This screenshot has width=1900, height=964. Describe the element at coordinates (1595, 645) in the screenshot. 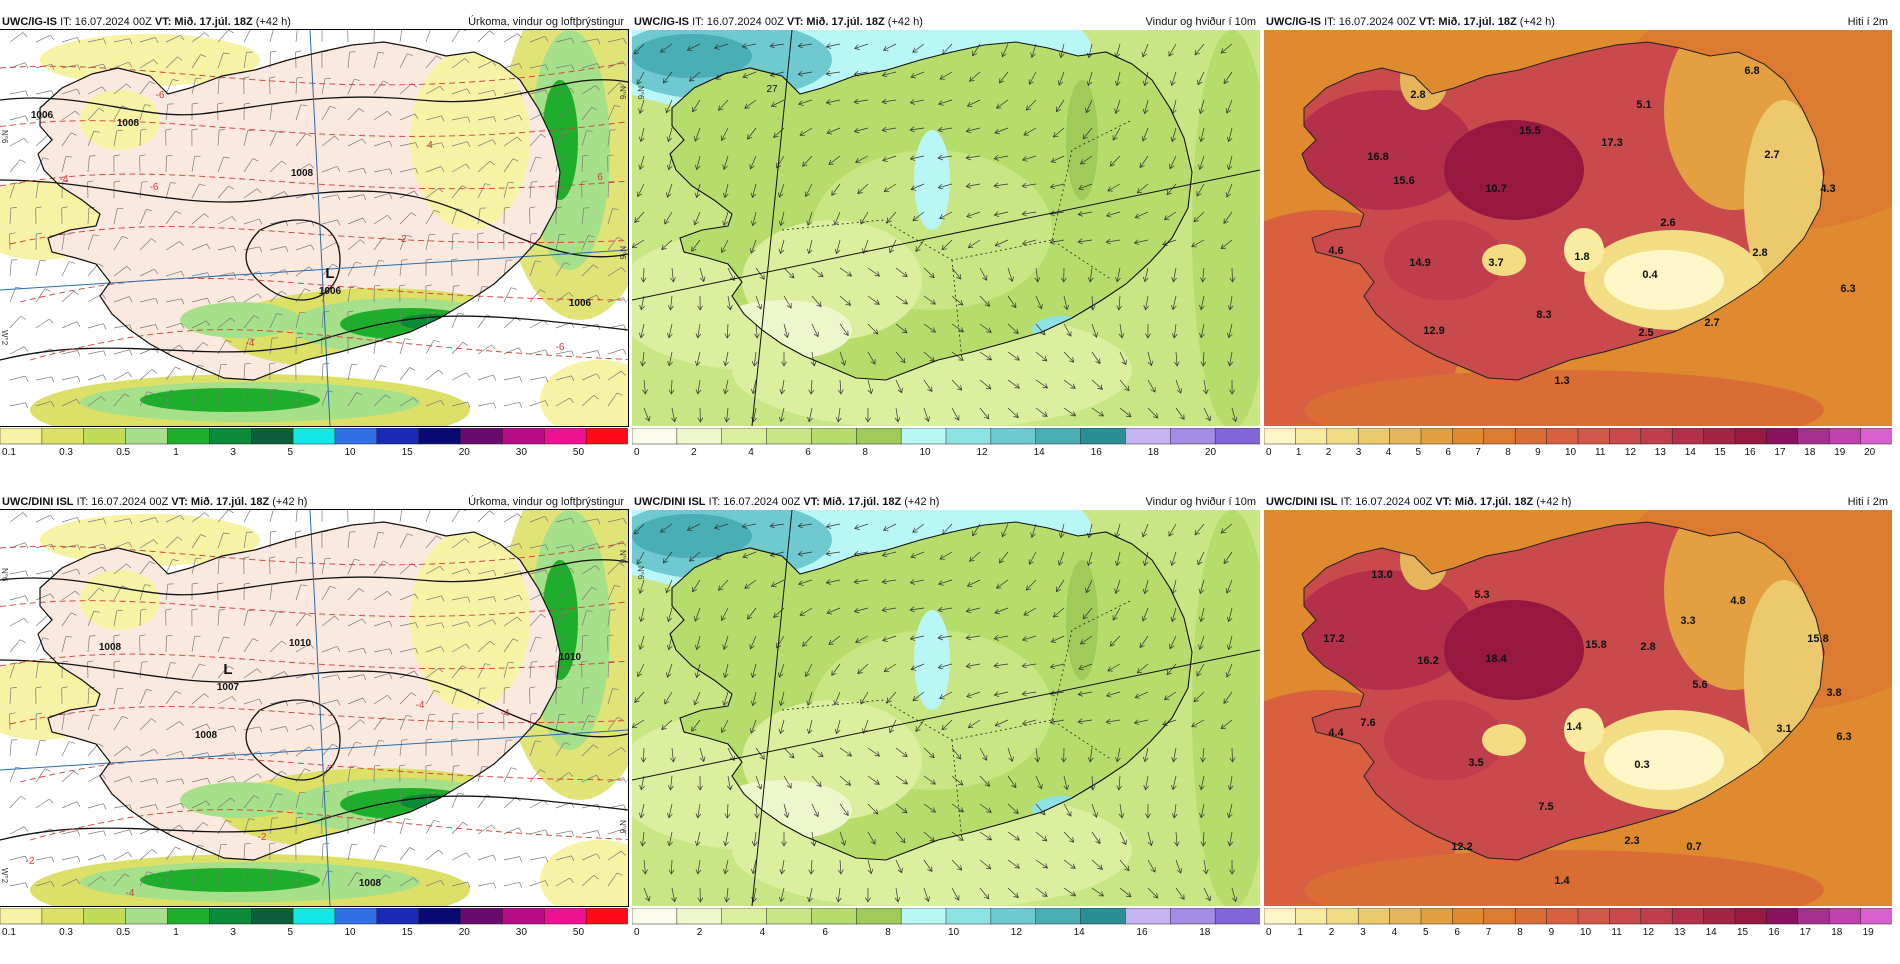

I see `temperature-value: 15.8` at that location.